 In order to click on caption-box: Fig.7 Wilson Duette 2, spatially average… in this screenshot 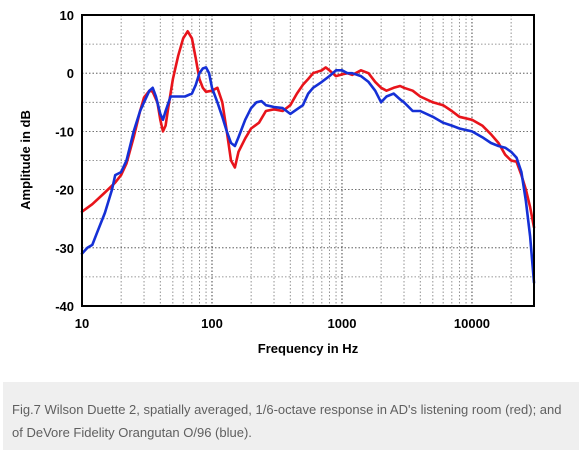, I will do `click(291, 416)`.